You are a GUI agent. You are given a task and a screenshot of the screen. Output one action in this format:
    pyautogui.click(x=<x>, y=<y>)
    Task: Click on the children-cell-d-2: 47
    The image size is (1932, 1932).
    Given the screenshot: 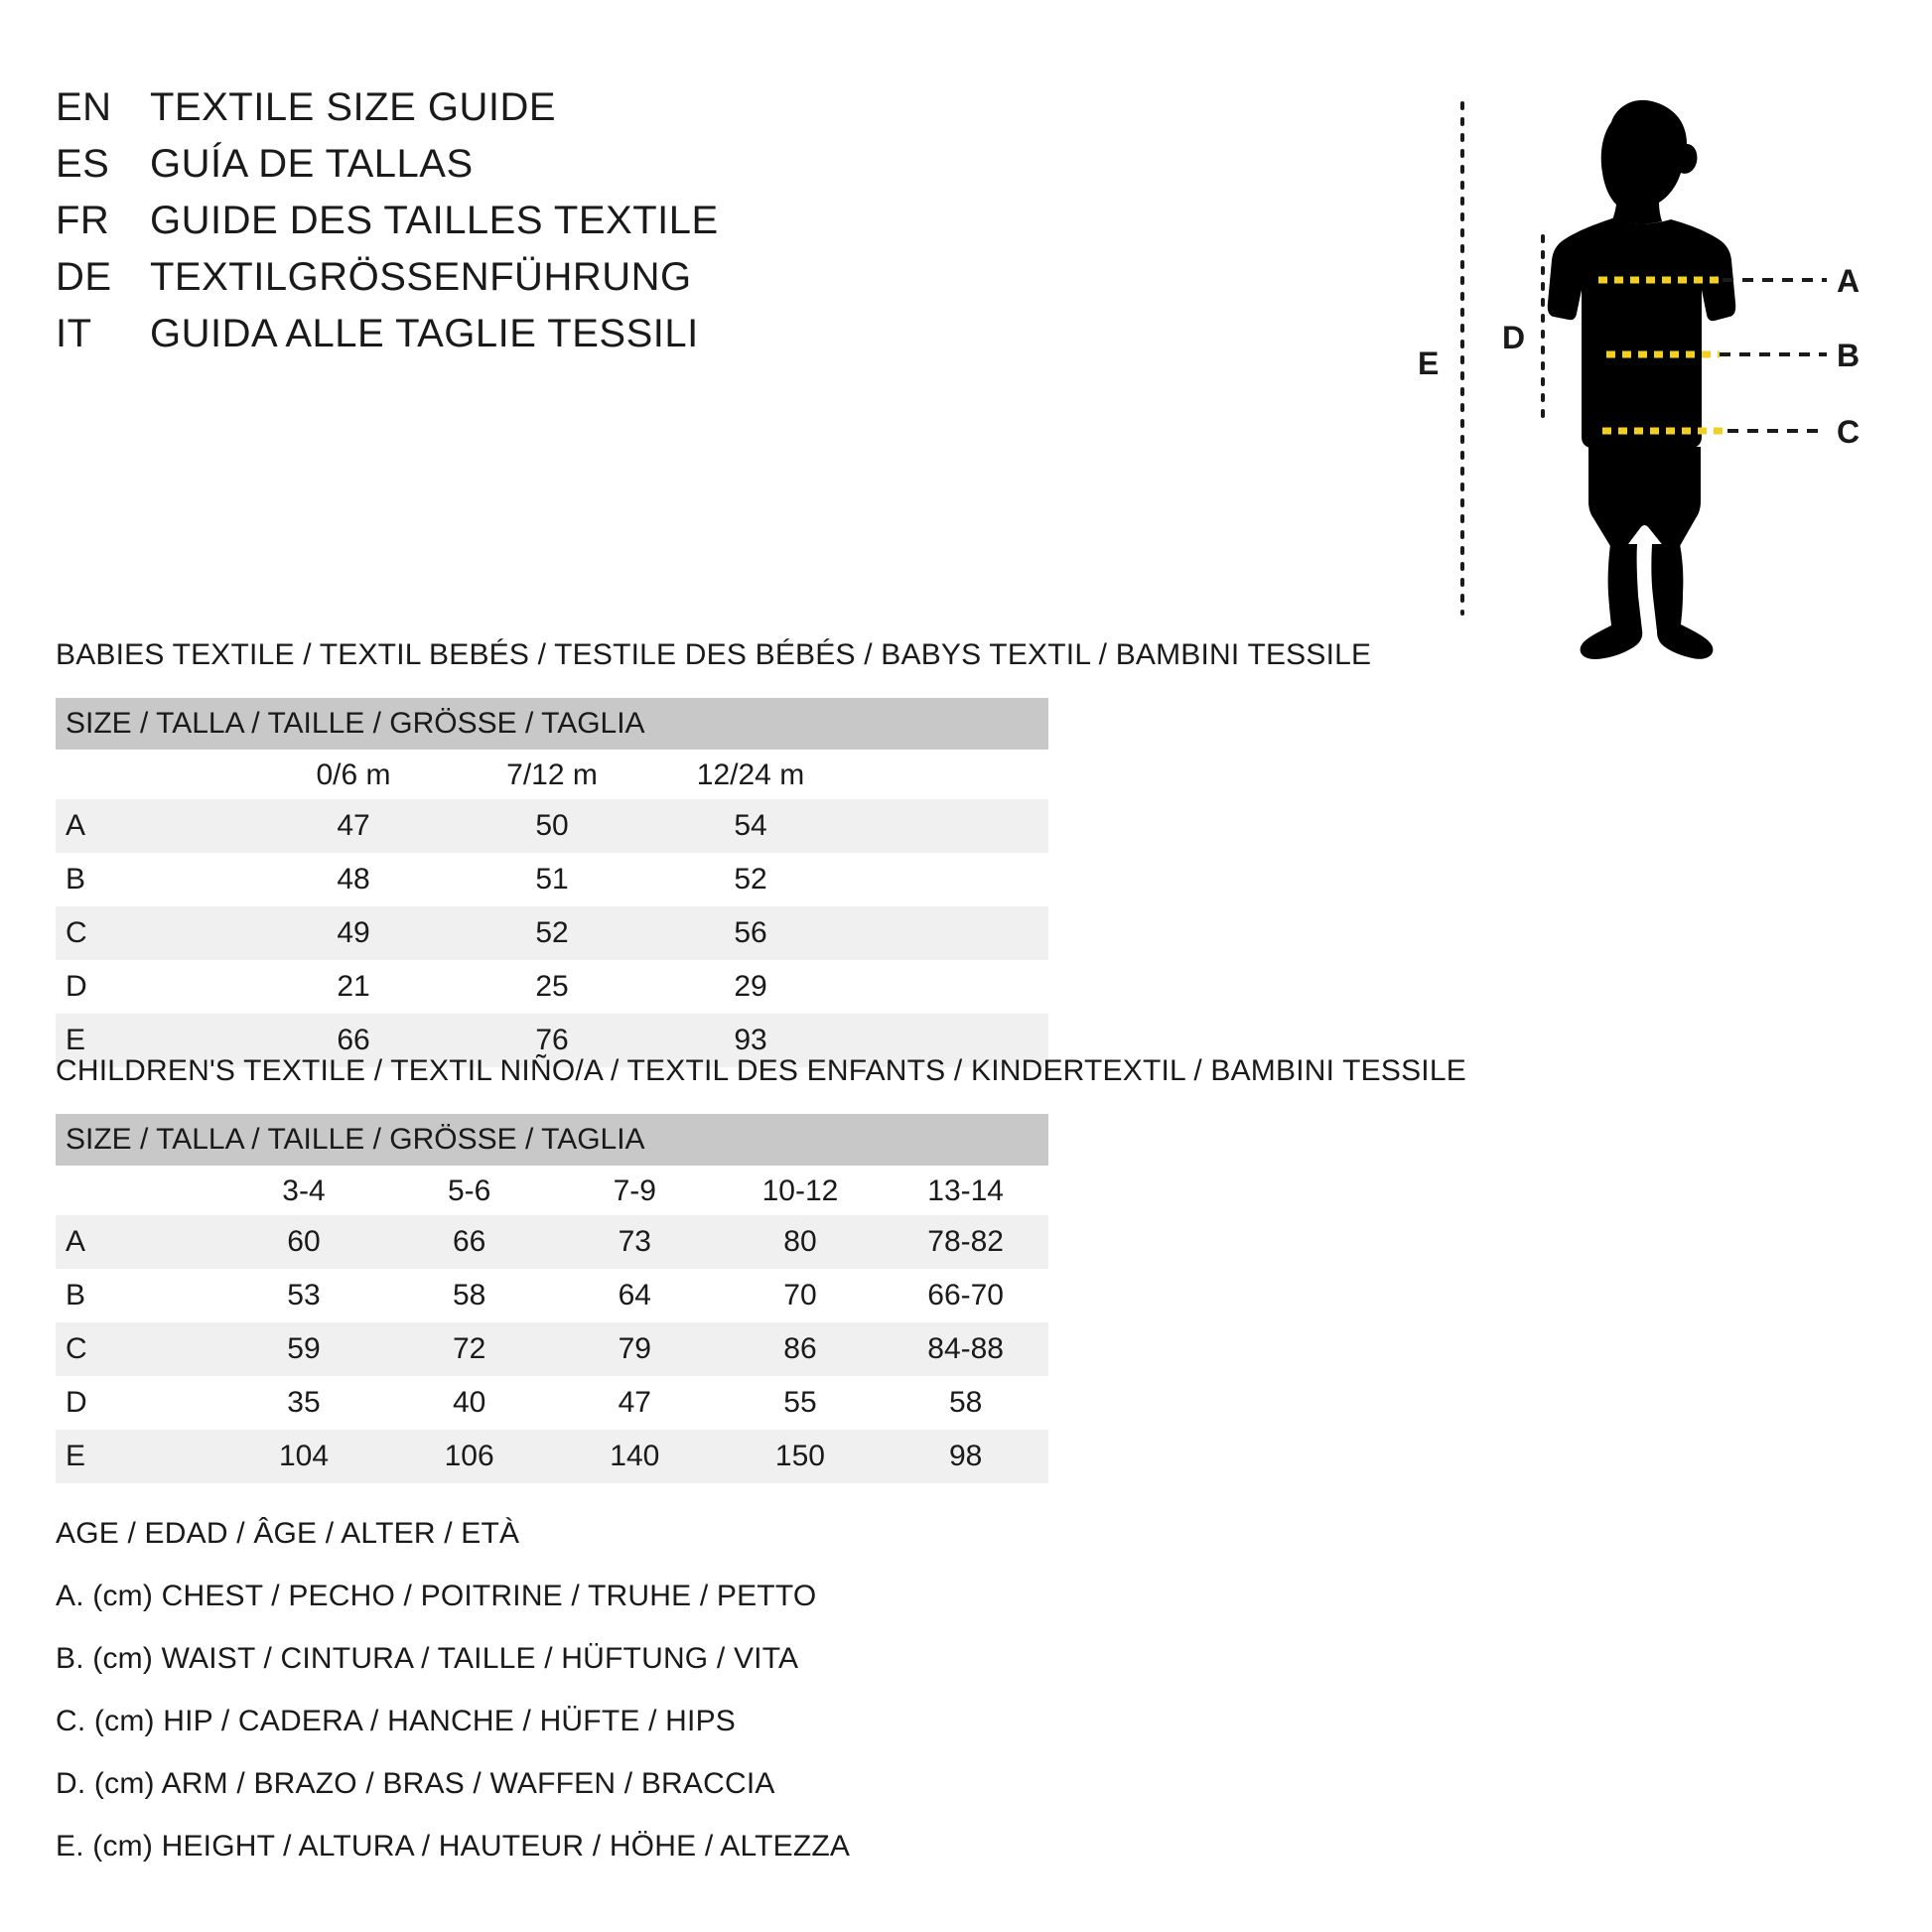 What is the action you would take?
    pyautogui.click(x=634, y=1403)
    